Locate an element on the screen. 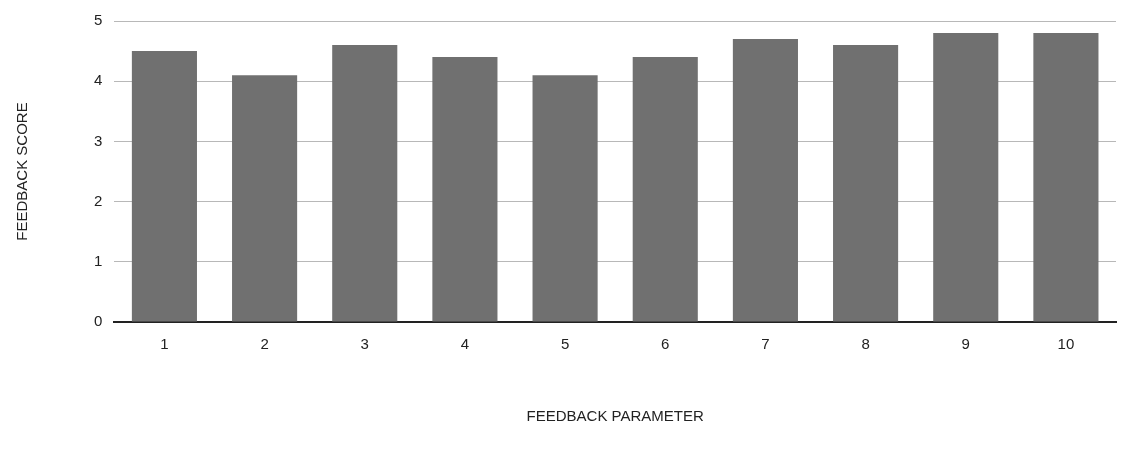  y-tick-label: 1 is located at coordinates (98, 260).